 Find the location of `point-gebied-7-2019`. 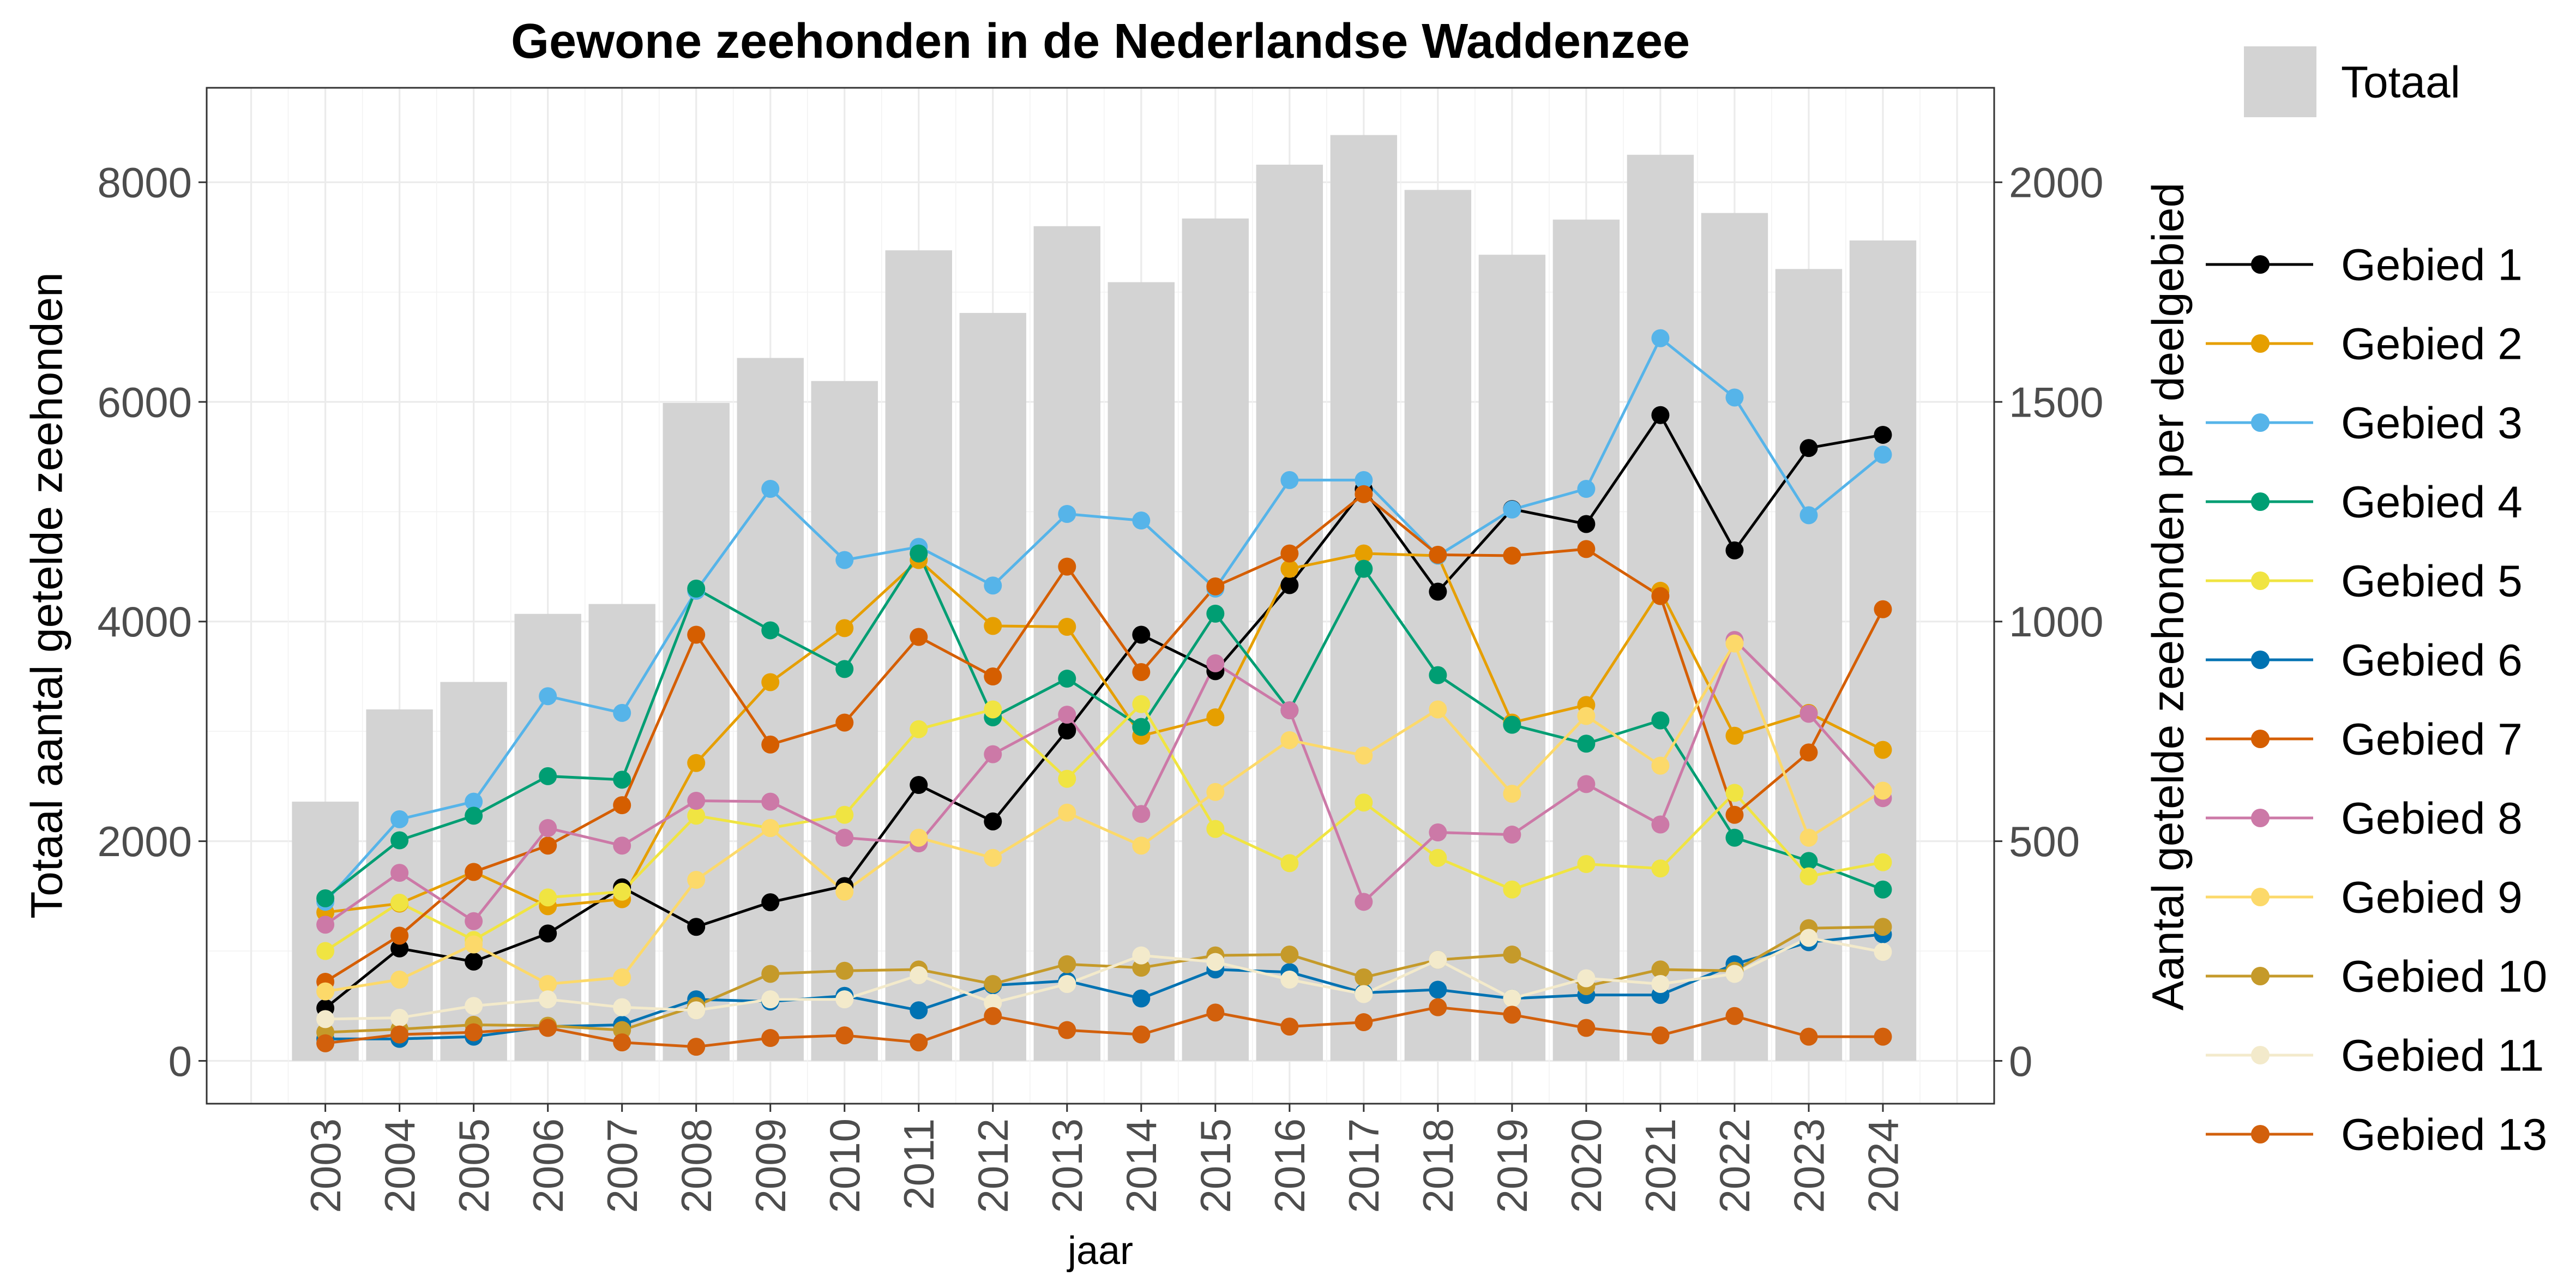

point-gebied-7-2019 is located at coordinates (1512, 555).